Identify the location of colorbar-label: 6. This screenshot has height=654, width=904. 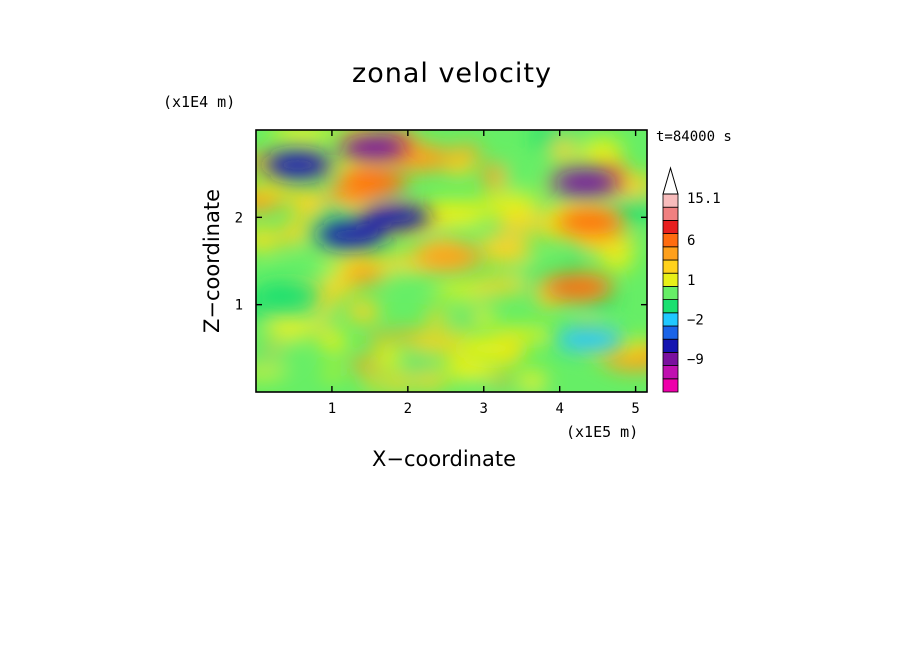
(691, 241).